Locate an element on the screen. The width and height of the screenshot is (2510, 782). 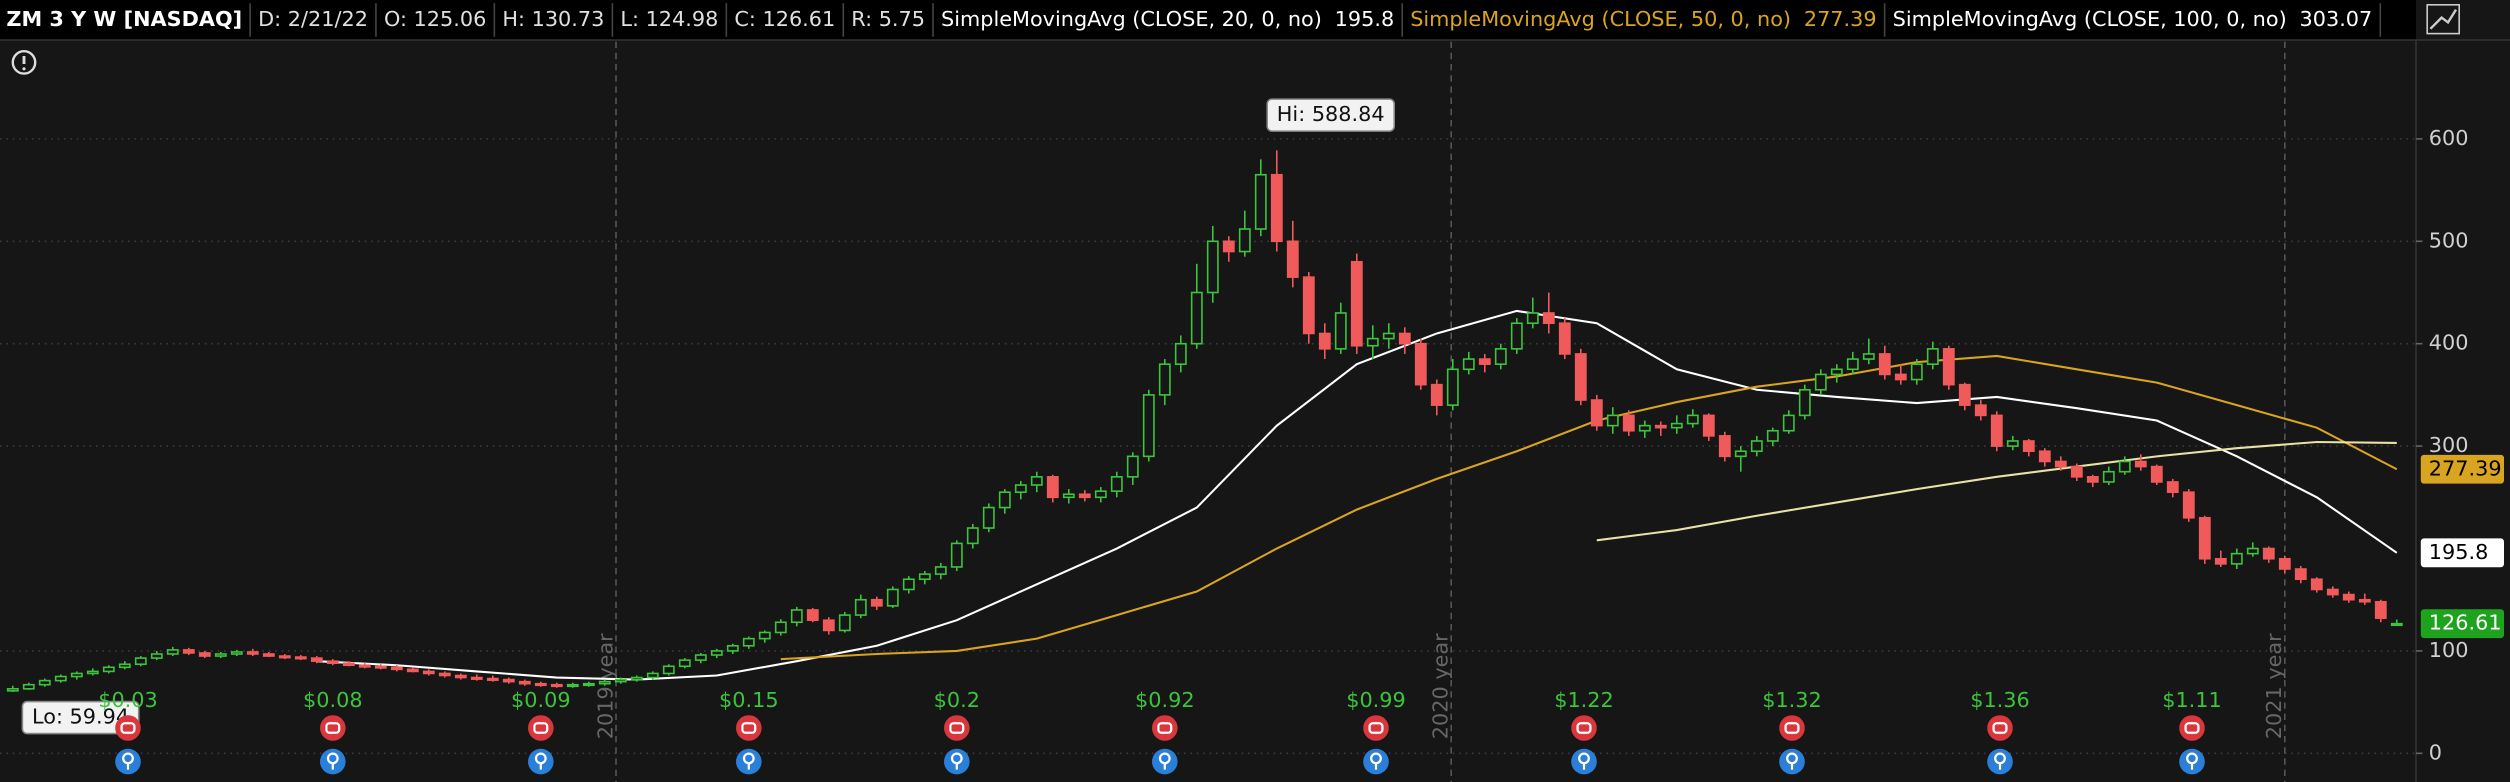
header-item: L: 124.98 is located at coordinates (669, 19).